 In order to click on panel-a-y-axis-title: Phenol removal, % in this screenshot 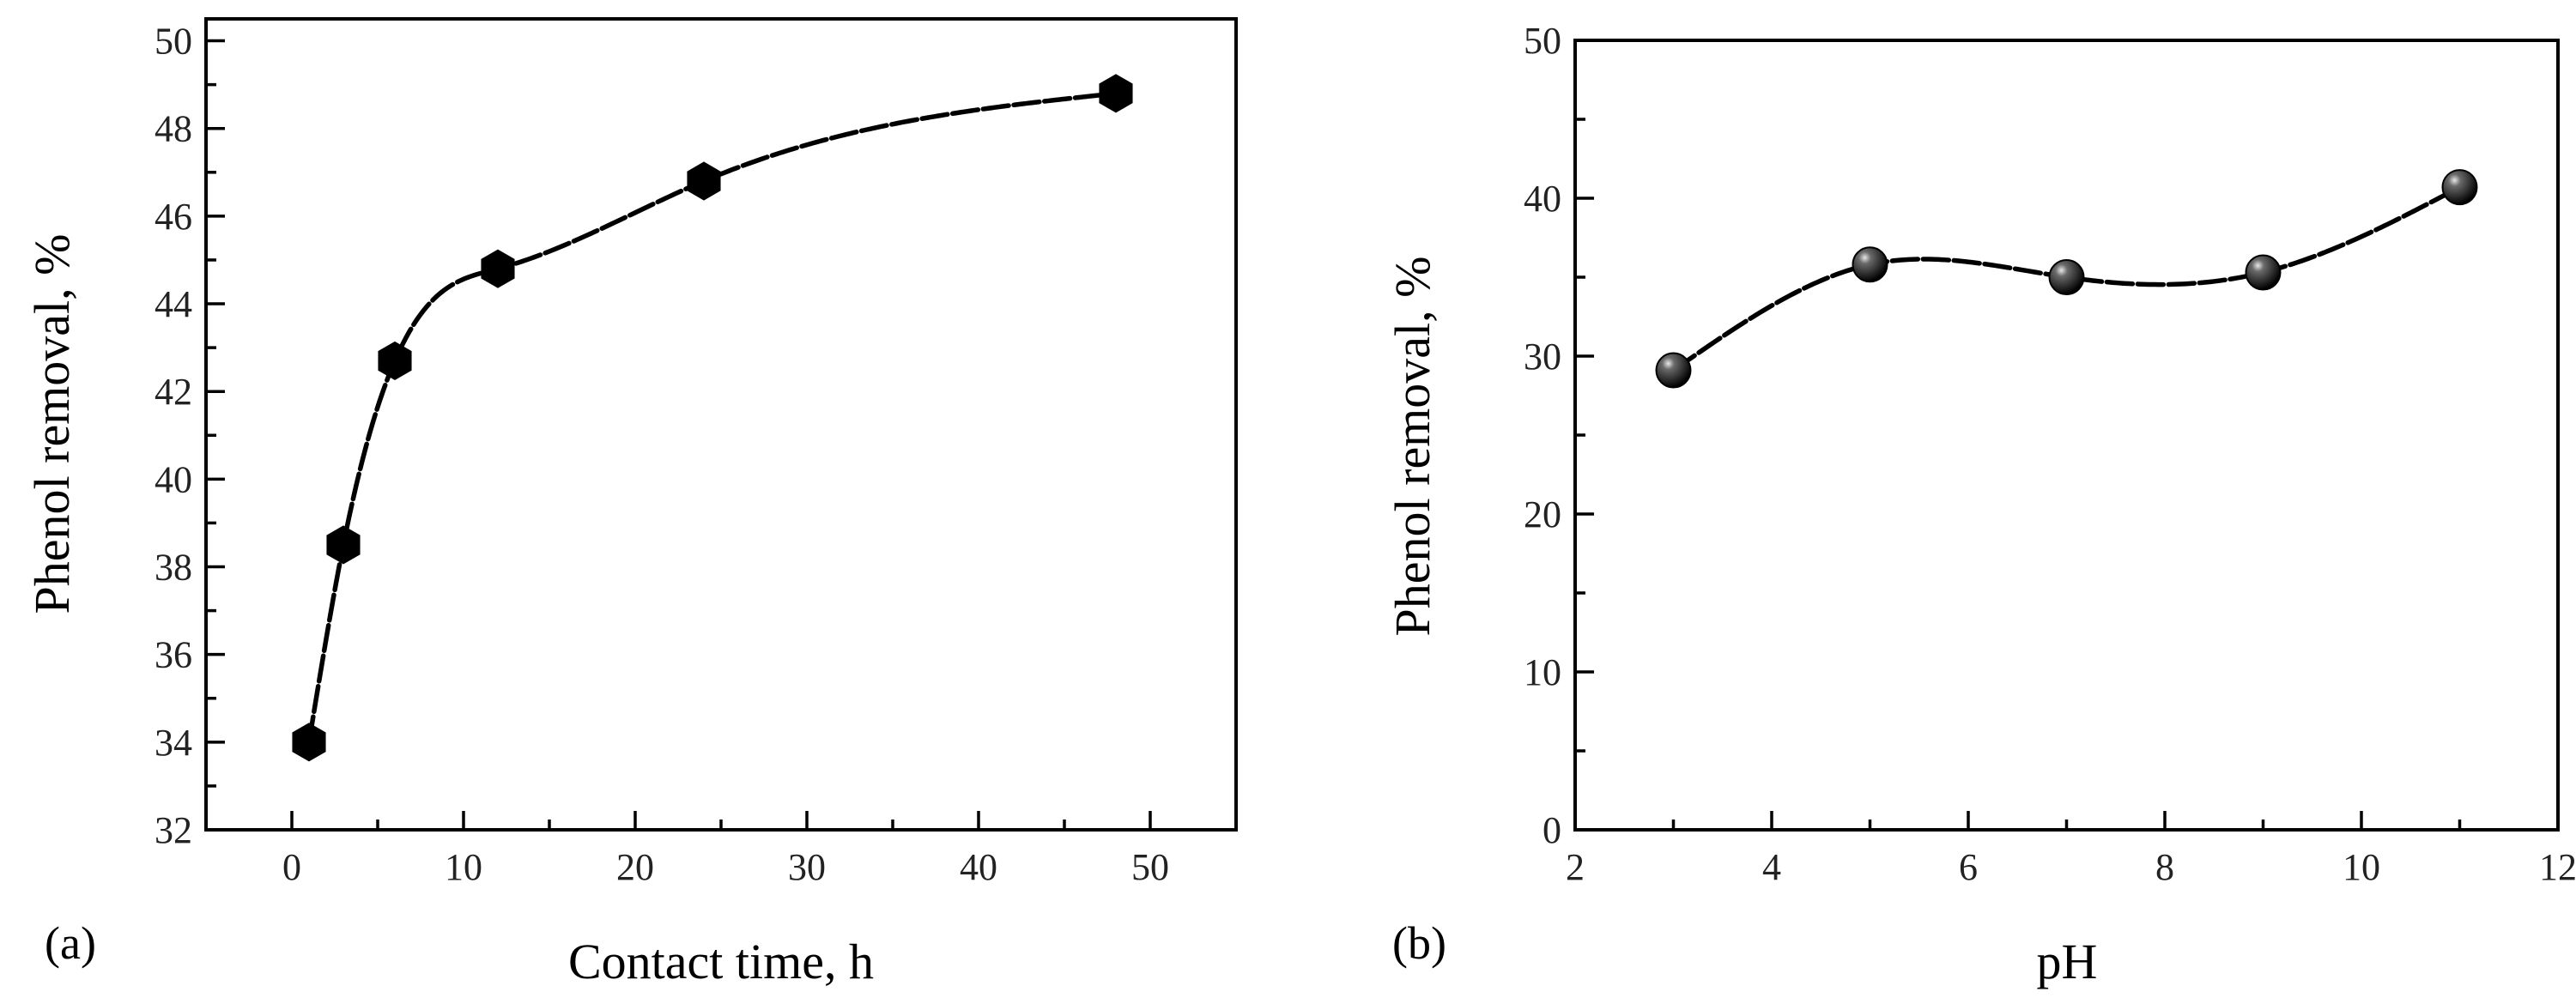, I will do `click(52, 424)`.